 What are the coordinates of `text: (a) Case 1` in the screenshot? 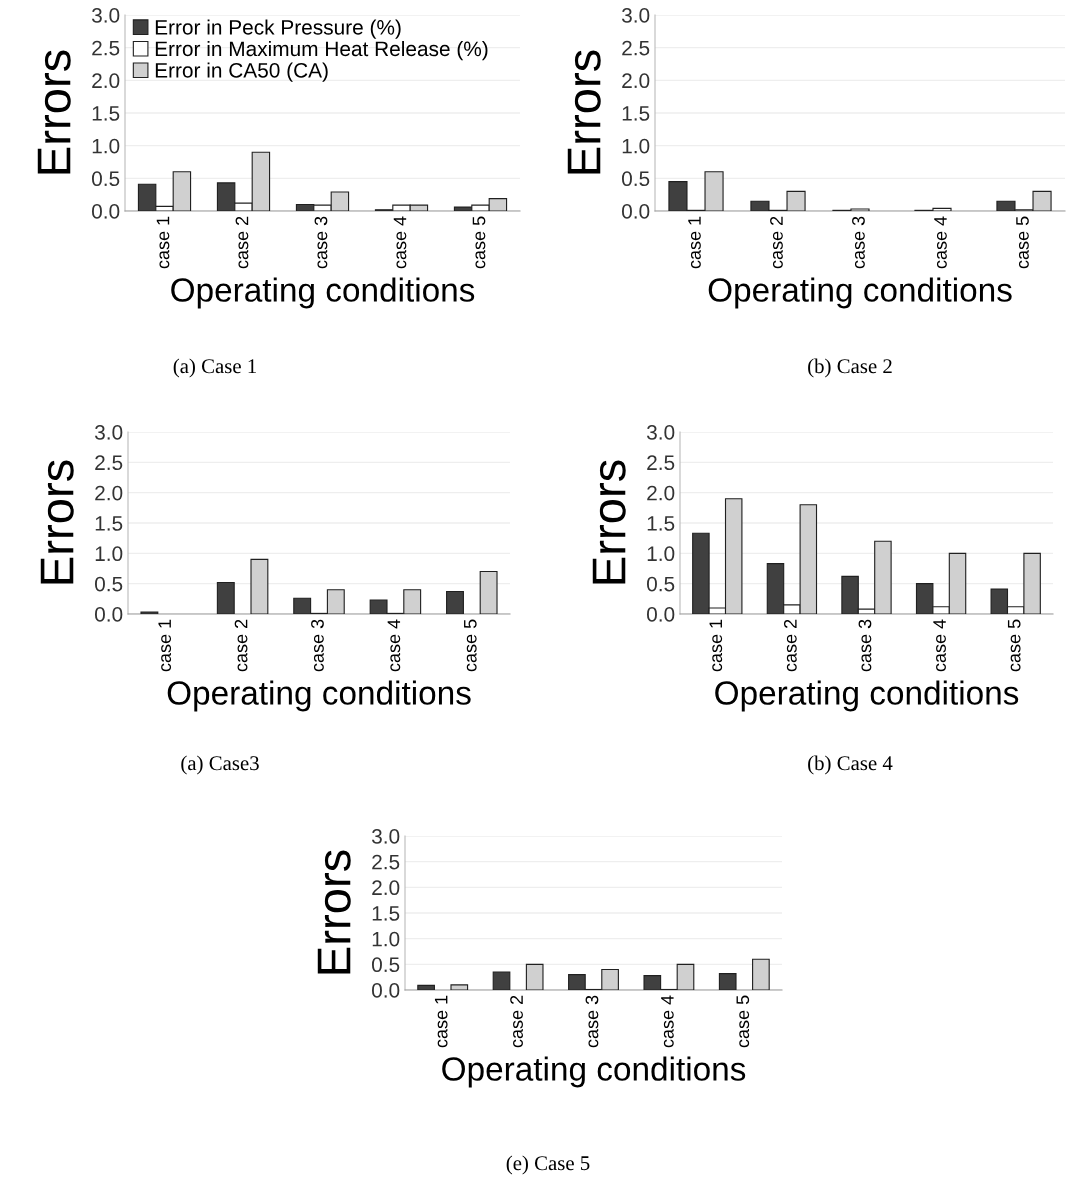 It's located at (214, 368).